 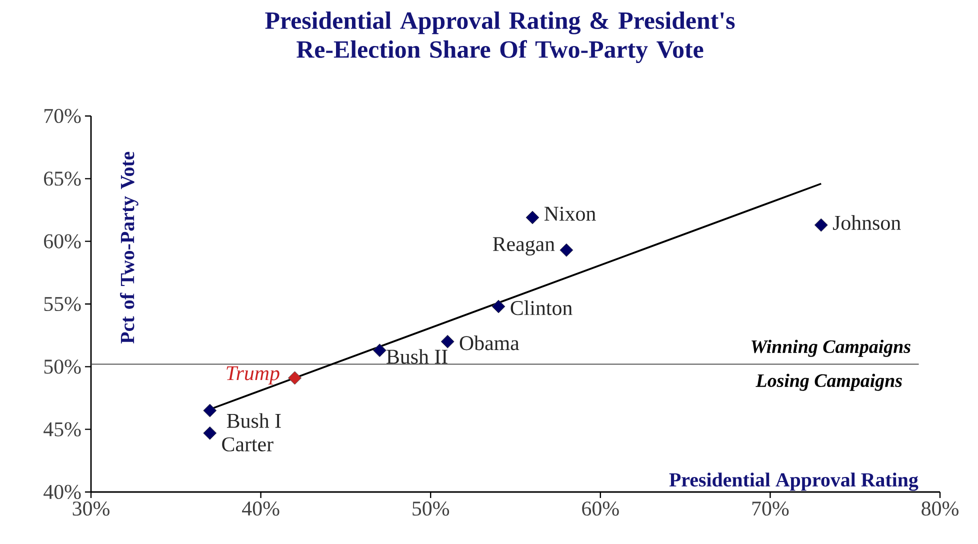 I want to click on series-label: Johnson, so click(x=866, y=222).